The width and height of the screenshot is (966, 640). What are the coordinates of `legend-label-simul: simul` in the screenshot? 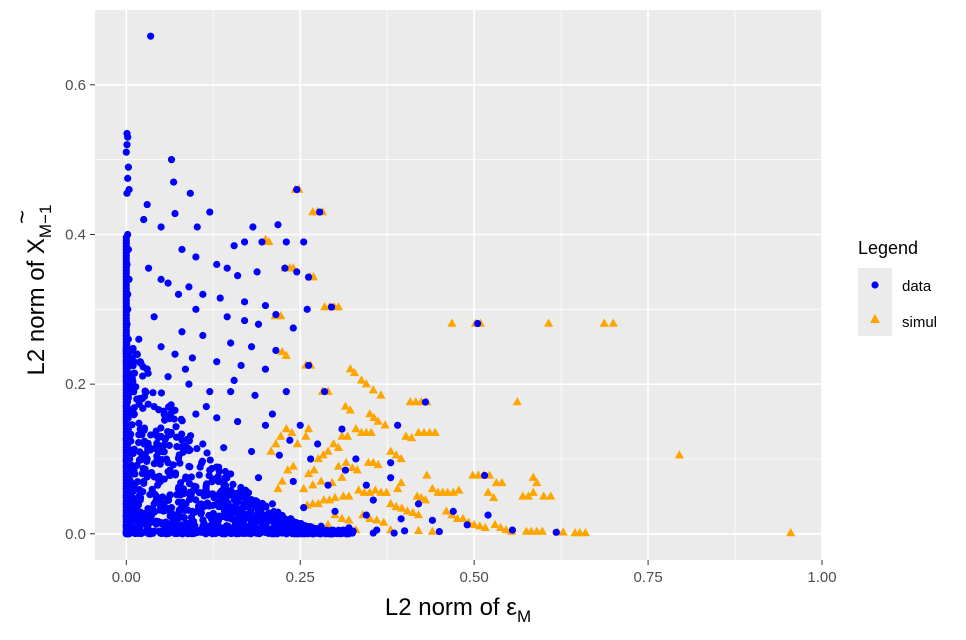 It's located at (919, 322).